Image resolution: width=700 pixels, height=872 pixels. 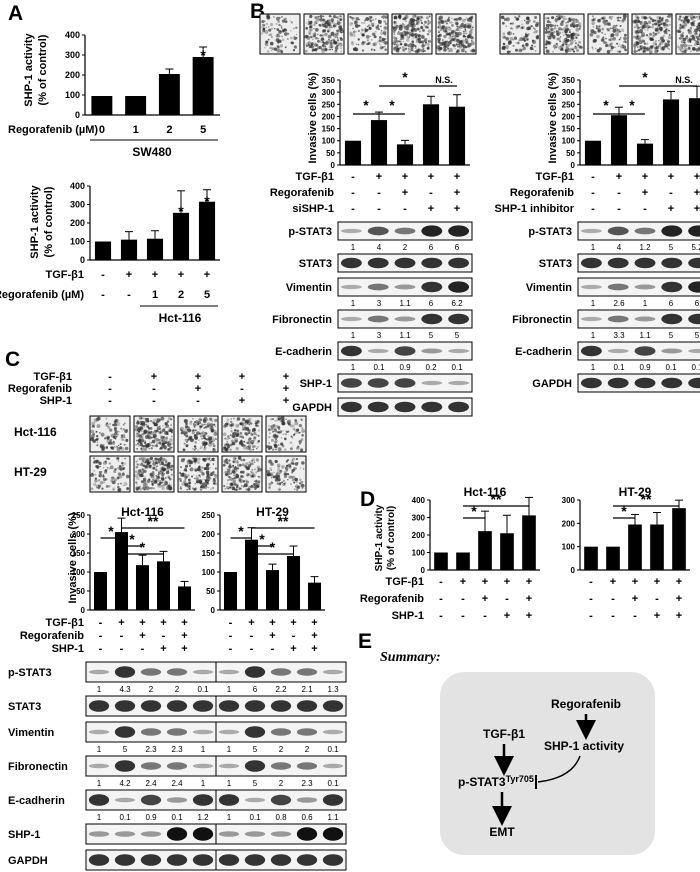 I want to click on panel-c-micrograph, so click(x=286, y=434).